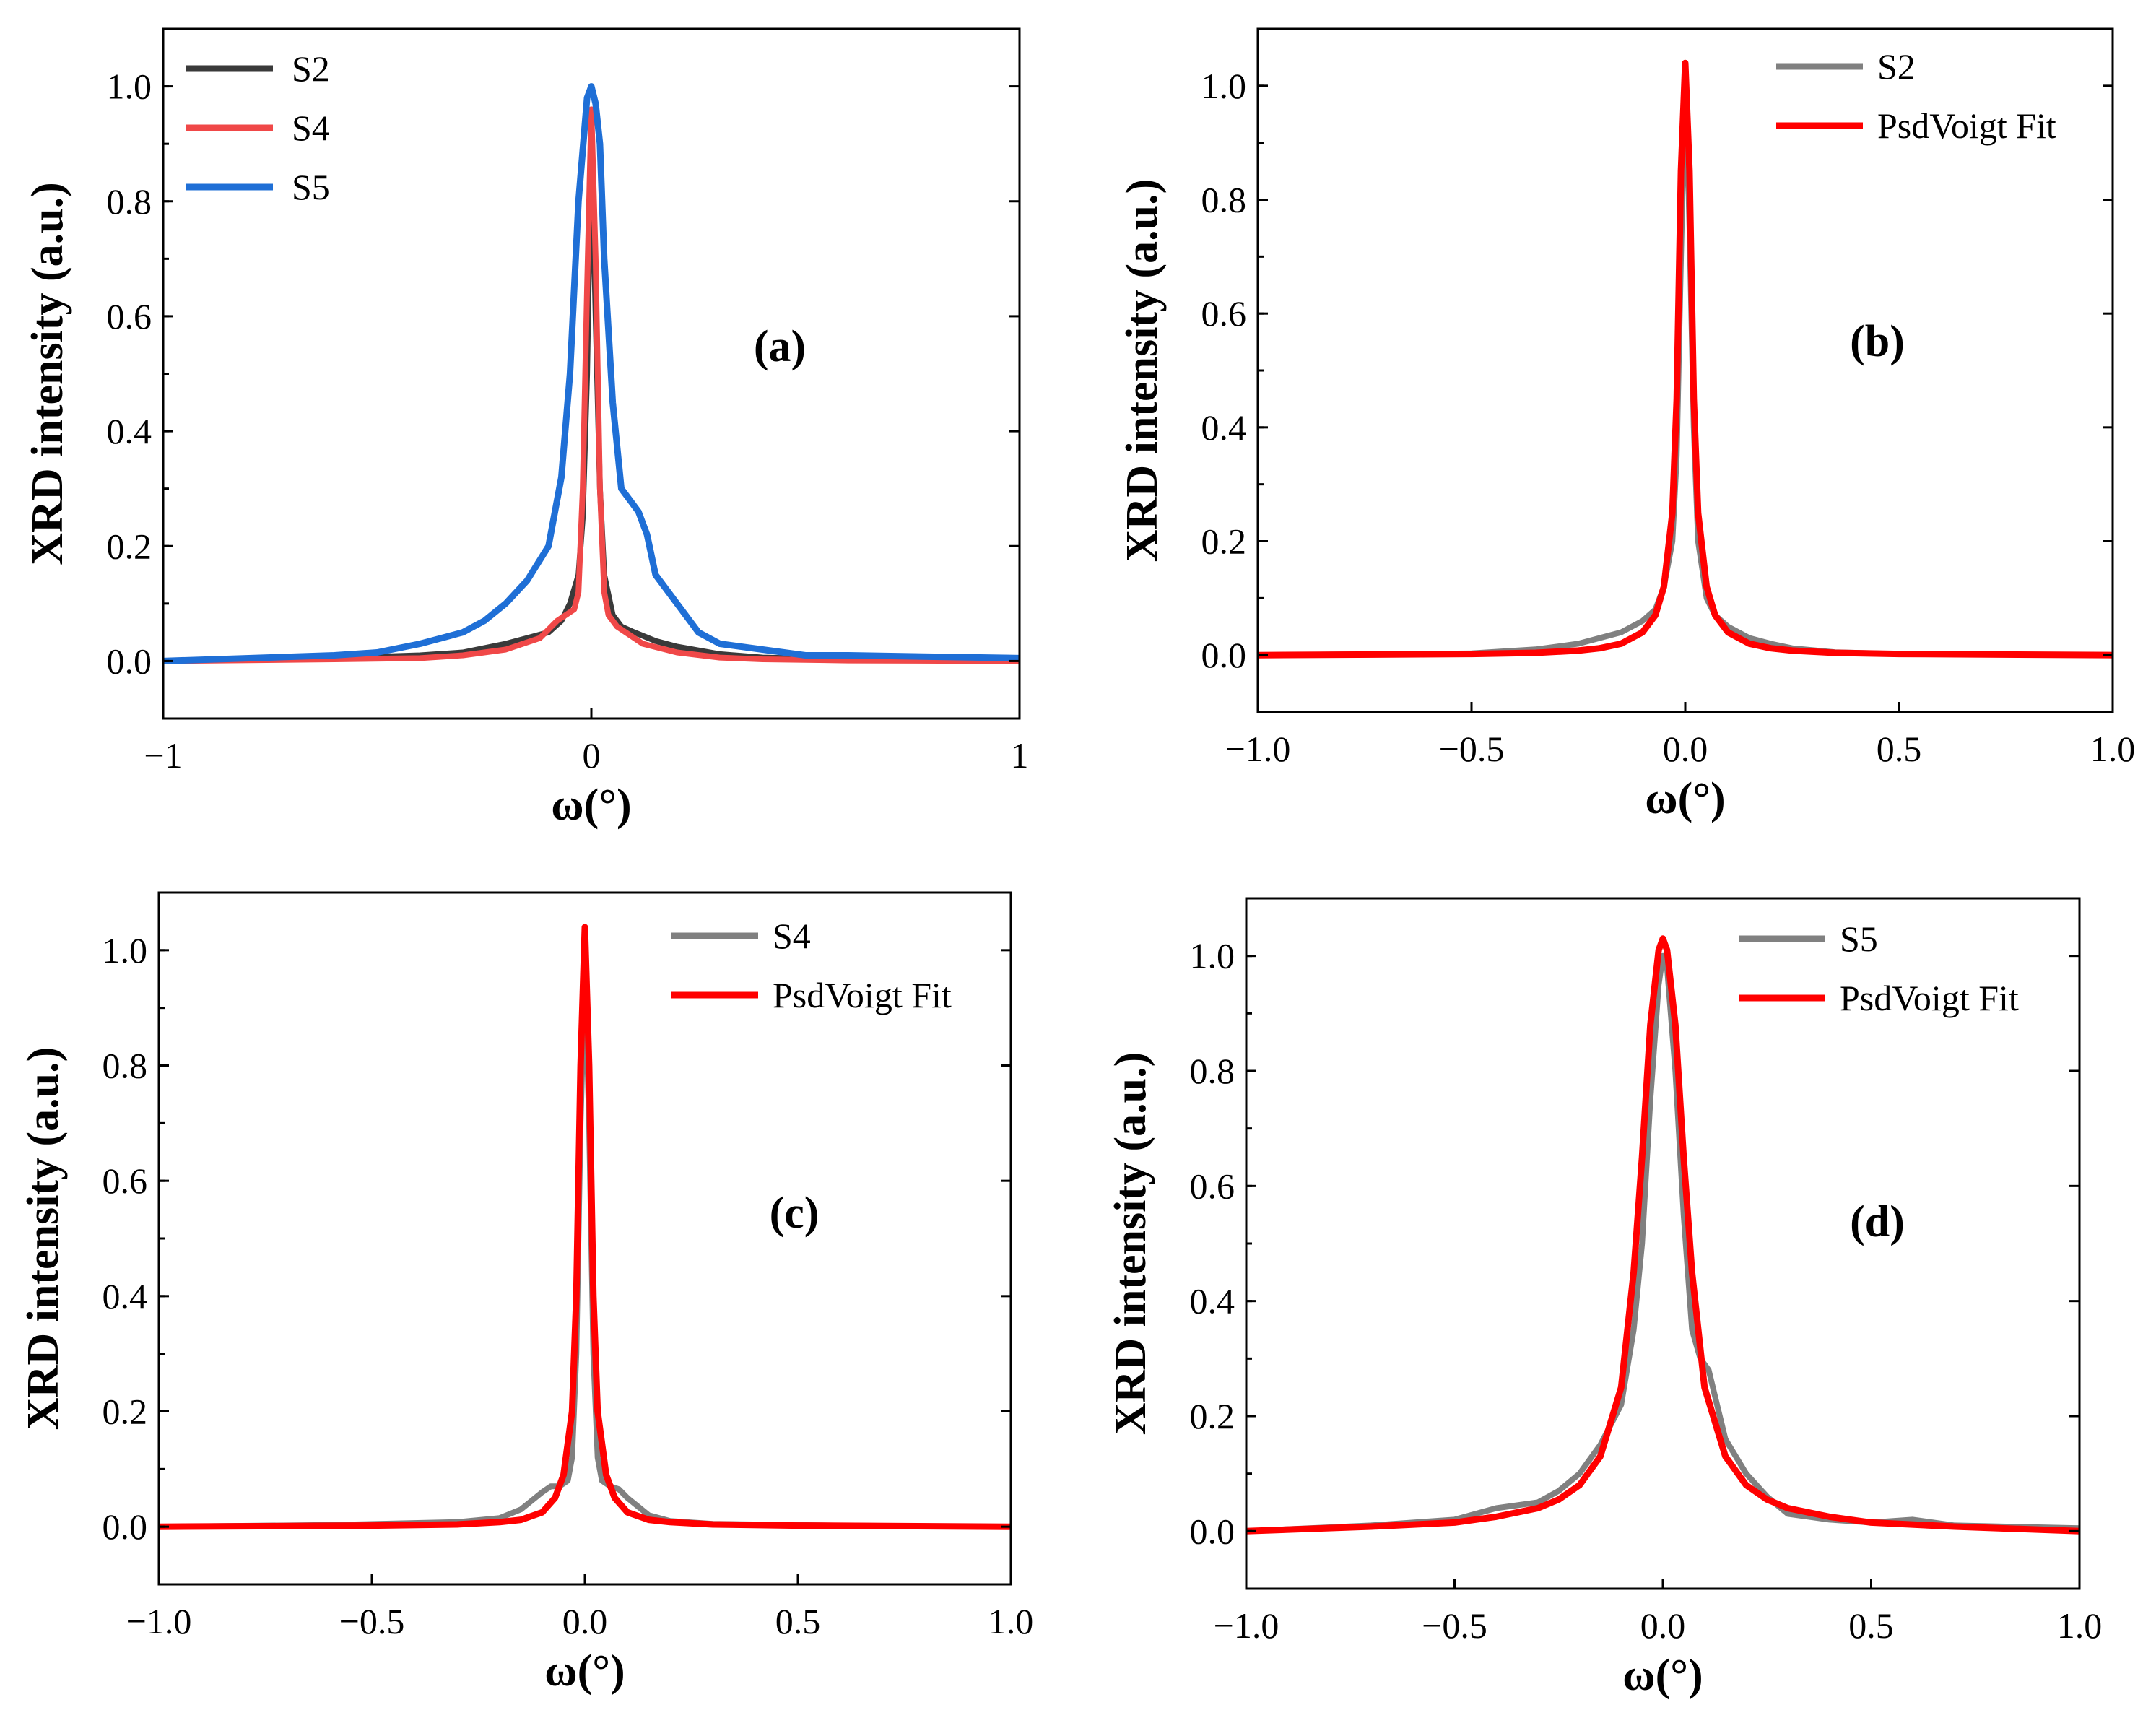  What do you see at coordinates (1879, 968) in the screenshot?
I see `legend: S5 PsdVoigt Fit` at bounding box center [1879, 968].